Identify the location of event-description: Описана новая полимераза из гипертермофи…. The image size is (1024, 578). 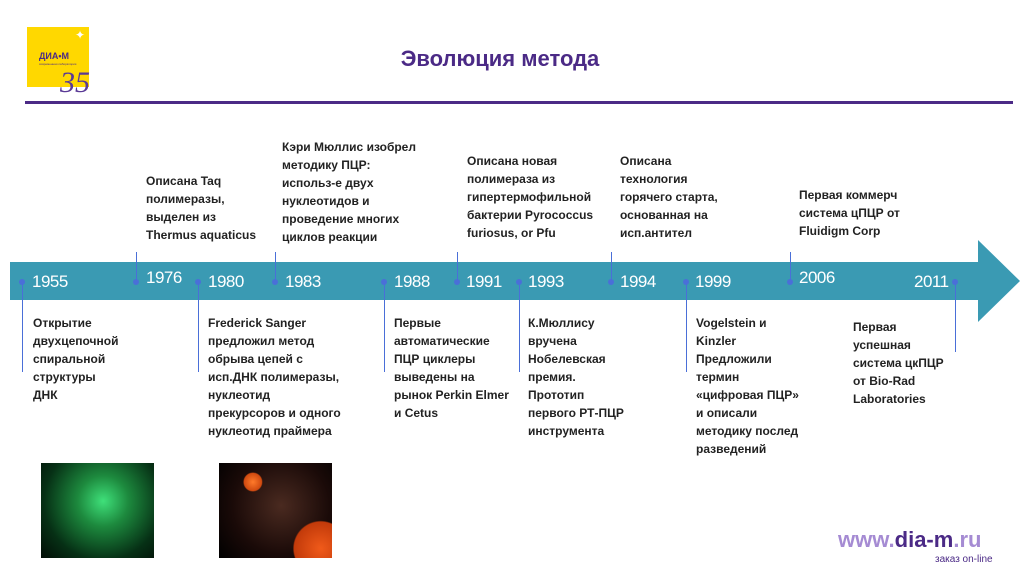
(530, 197).